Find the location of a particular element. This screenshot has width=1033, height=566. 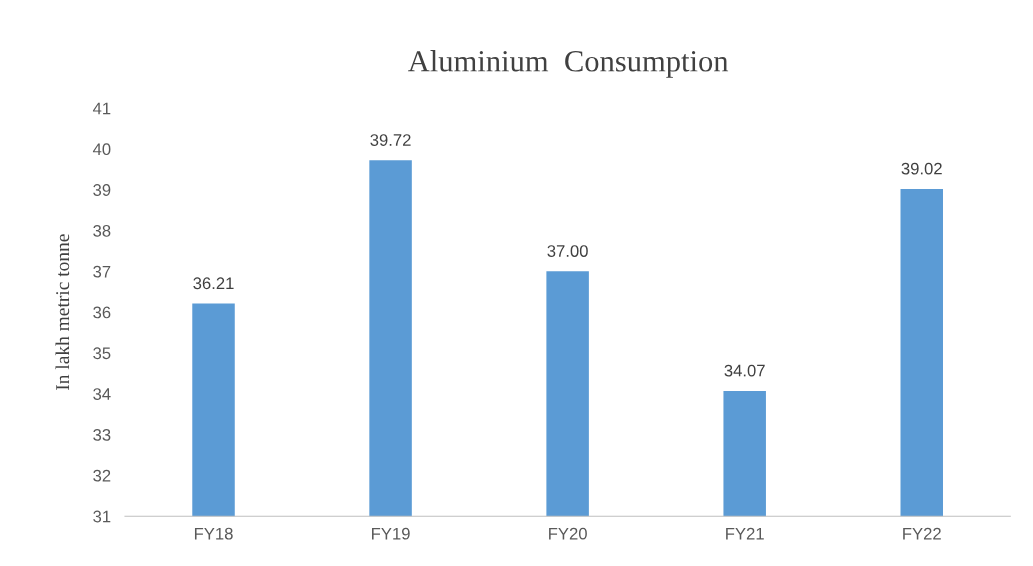

y-axis-title: In lakh metric tonne is located at coordinates (62, 312).